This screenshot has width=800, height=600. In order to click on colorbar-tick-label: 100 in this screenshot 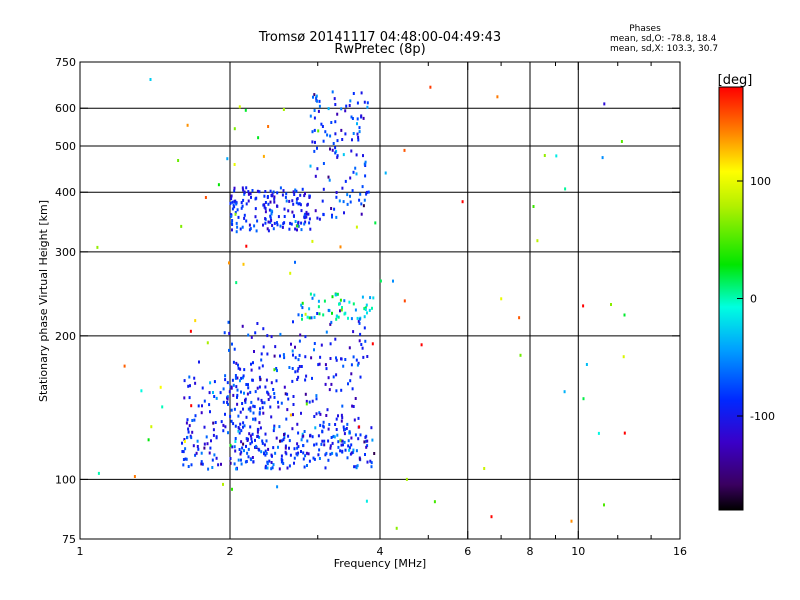, I will do `click(760, 181)`.